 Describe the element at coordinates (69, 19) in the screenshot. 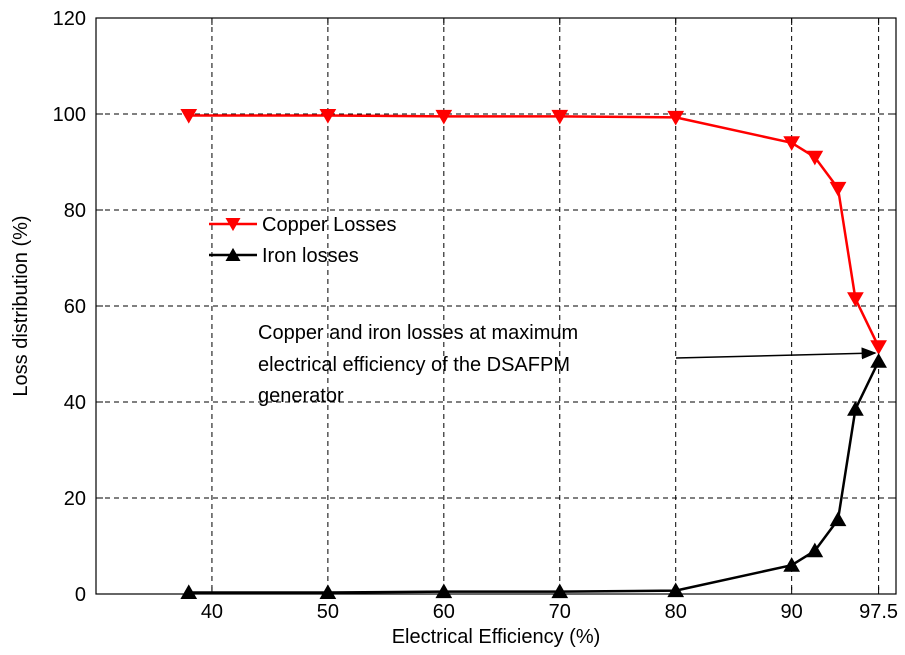

I see `y-tick-label: 120` at that location.